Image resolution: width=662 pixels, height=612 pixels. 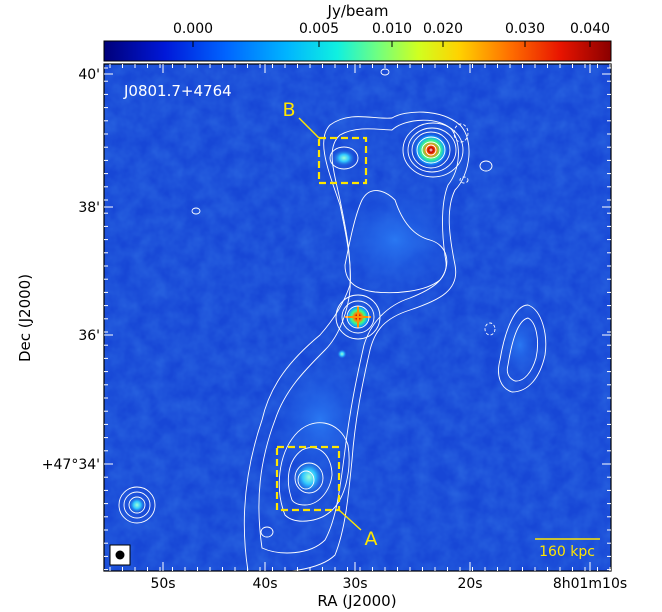 I want to click on scale-bar: 160 kpc, so click(x=567, y=549).